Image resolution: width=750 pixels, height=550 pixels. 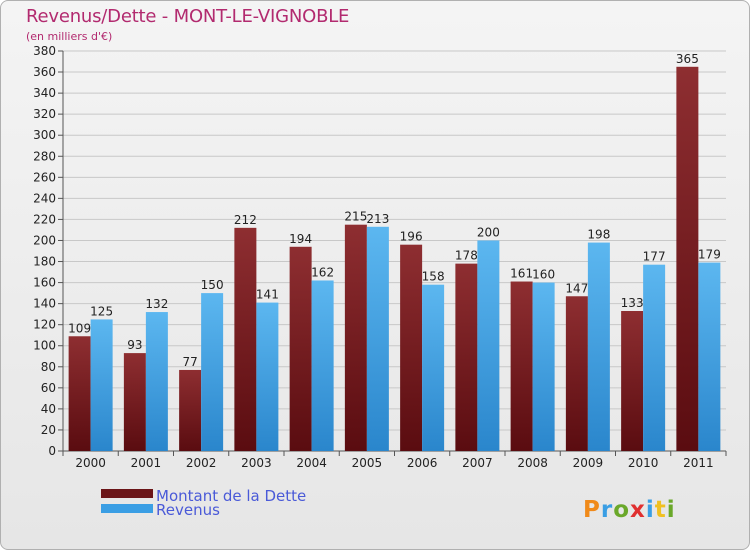 I want to click on data-label: 132, so click(x=156, y=304).